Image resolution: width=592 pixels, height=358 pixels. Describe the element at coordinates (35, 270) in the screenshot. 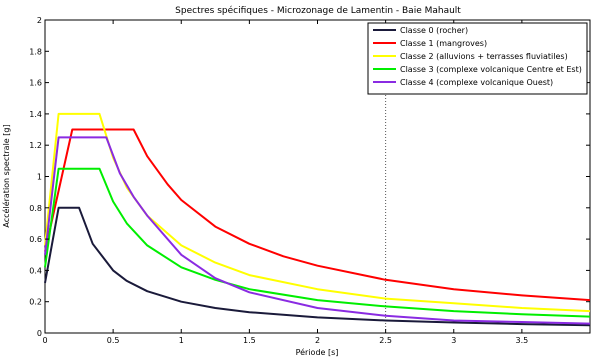

I see `y-tick-label: 0.4` at that location.